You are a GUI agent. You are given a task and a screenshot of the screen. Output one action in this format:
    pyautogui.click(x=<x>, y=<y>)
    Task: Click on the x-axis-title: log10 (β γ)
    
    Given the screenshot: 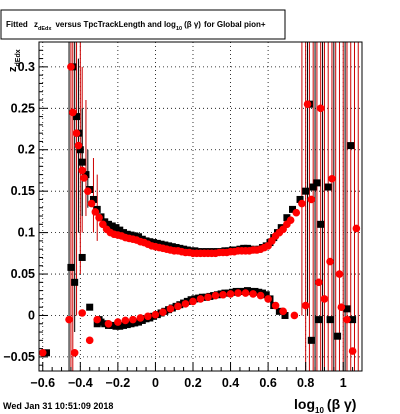 What is the action you would take?
    pyautogui.click(x=325, y=405)
    